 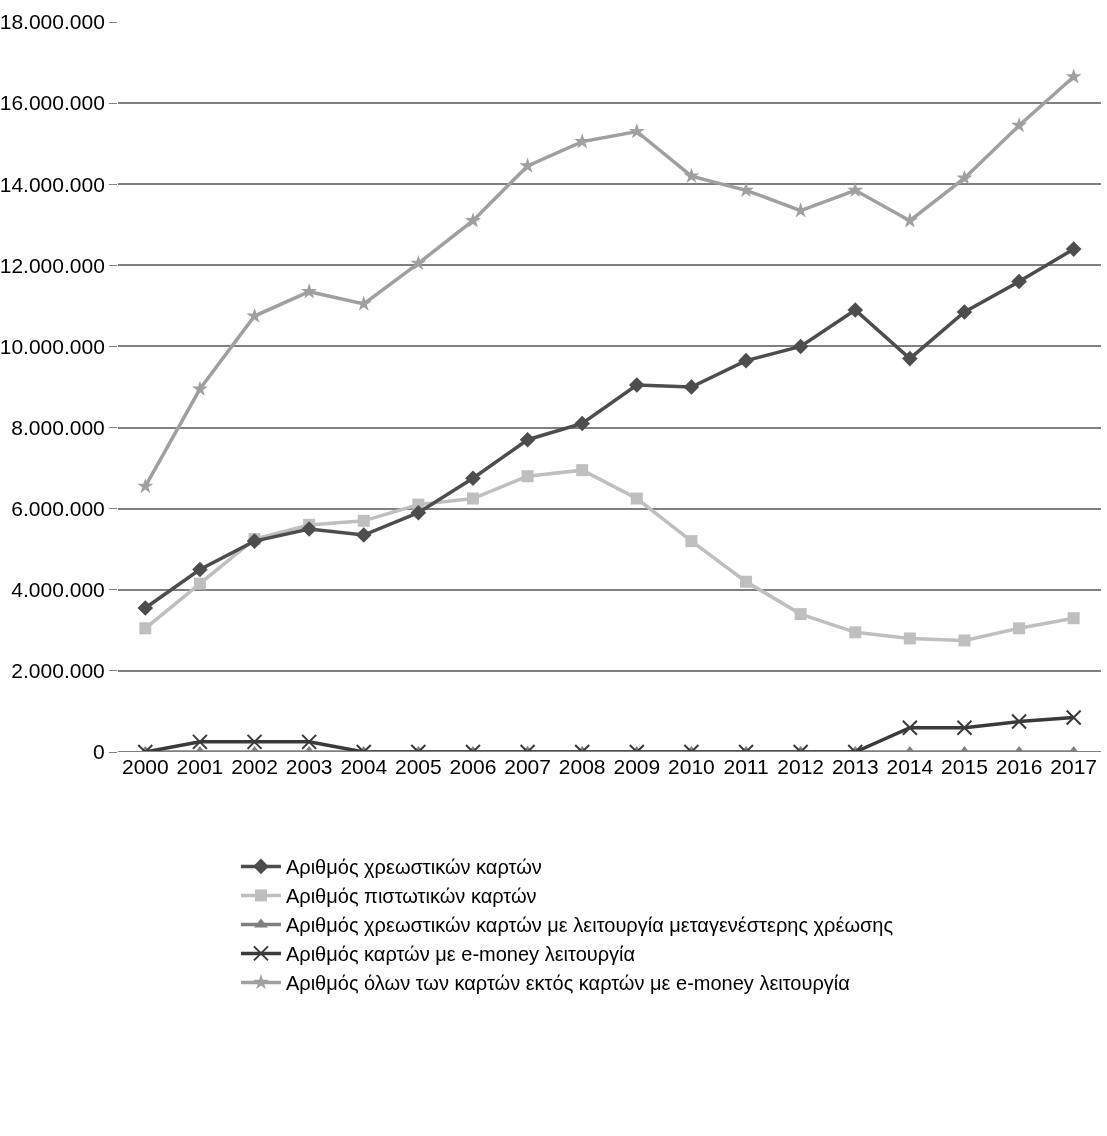 What do you see at coordinates (1019, 766) in the screenshot?
I see `x-tick-label: 2016` at bounding box center [1019, 766].